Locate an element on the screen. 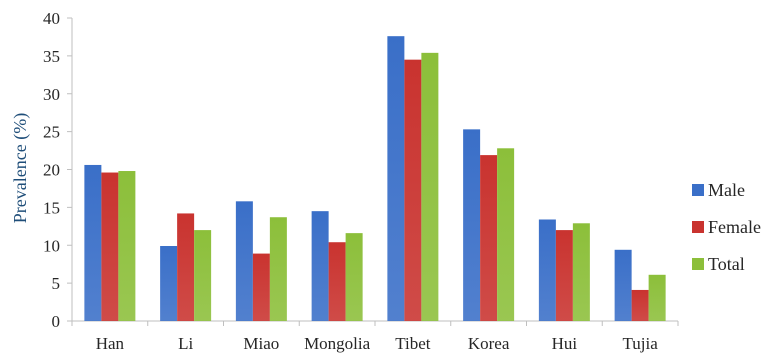 The height and width of the screenshot is (360, 771). bar-male-han is located at coordinates (93, 242).